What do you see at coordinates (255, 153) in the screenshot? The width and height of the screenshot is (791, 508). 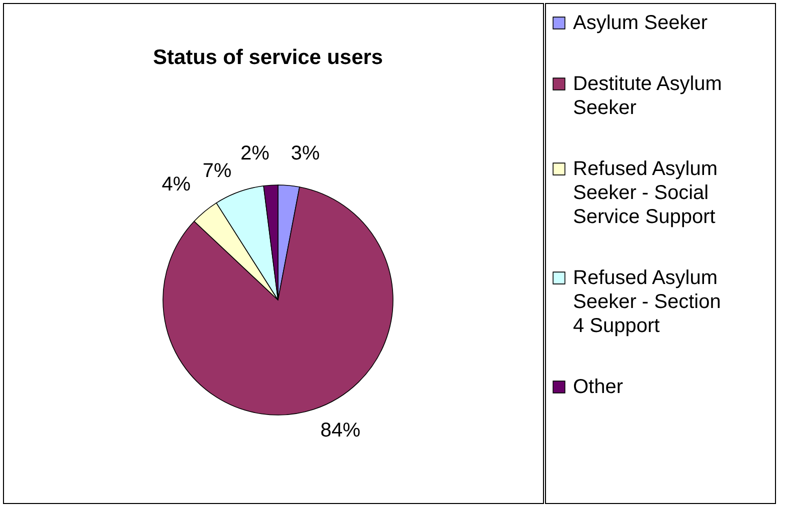 I see `data-label: 2%` at bounding box center [255, 153].